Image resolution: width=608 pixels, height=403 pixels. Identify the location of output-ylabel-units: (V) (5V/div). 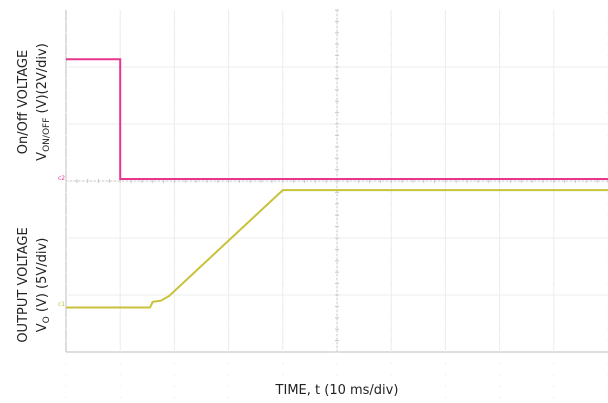
(42, 277).